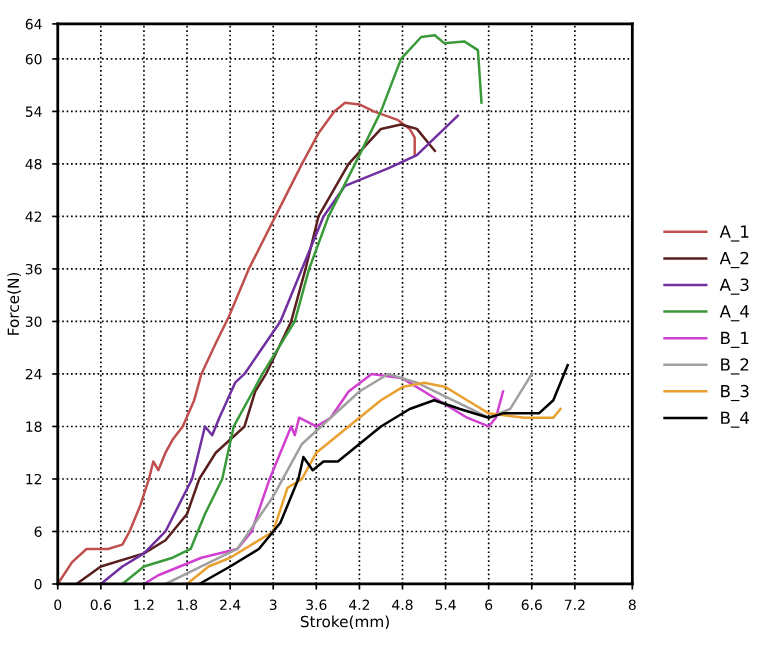  Describe the element at coordinates (734, 313) in the screenshot. I see `legend-label: A_4` at that location.